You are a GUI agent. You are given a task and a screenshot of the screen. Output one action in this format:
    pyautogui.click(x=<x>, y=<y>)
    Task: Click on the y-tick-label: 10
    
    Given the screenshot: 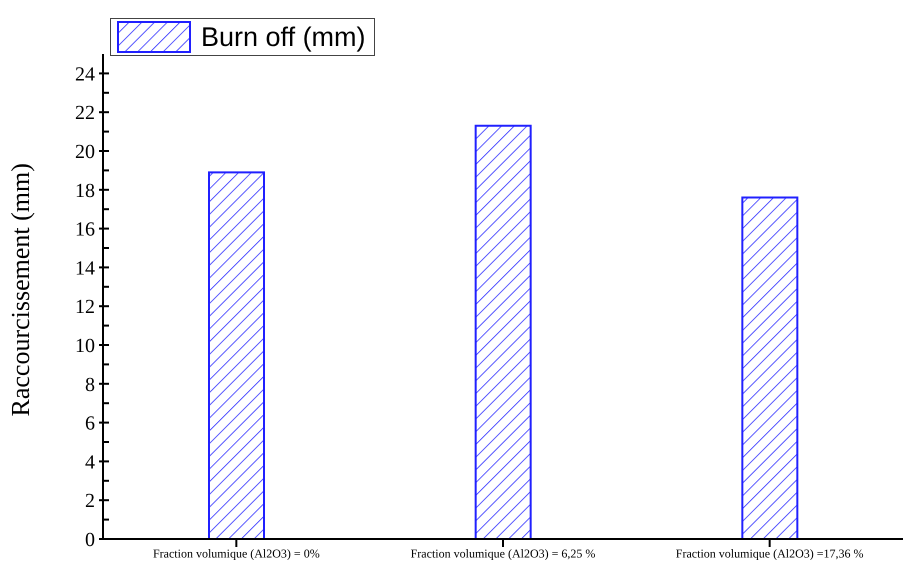 What is the action you would take?
    pyautogui.click(x=85, y=346)
    